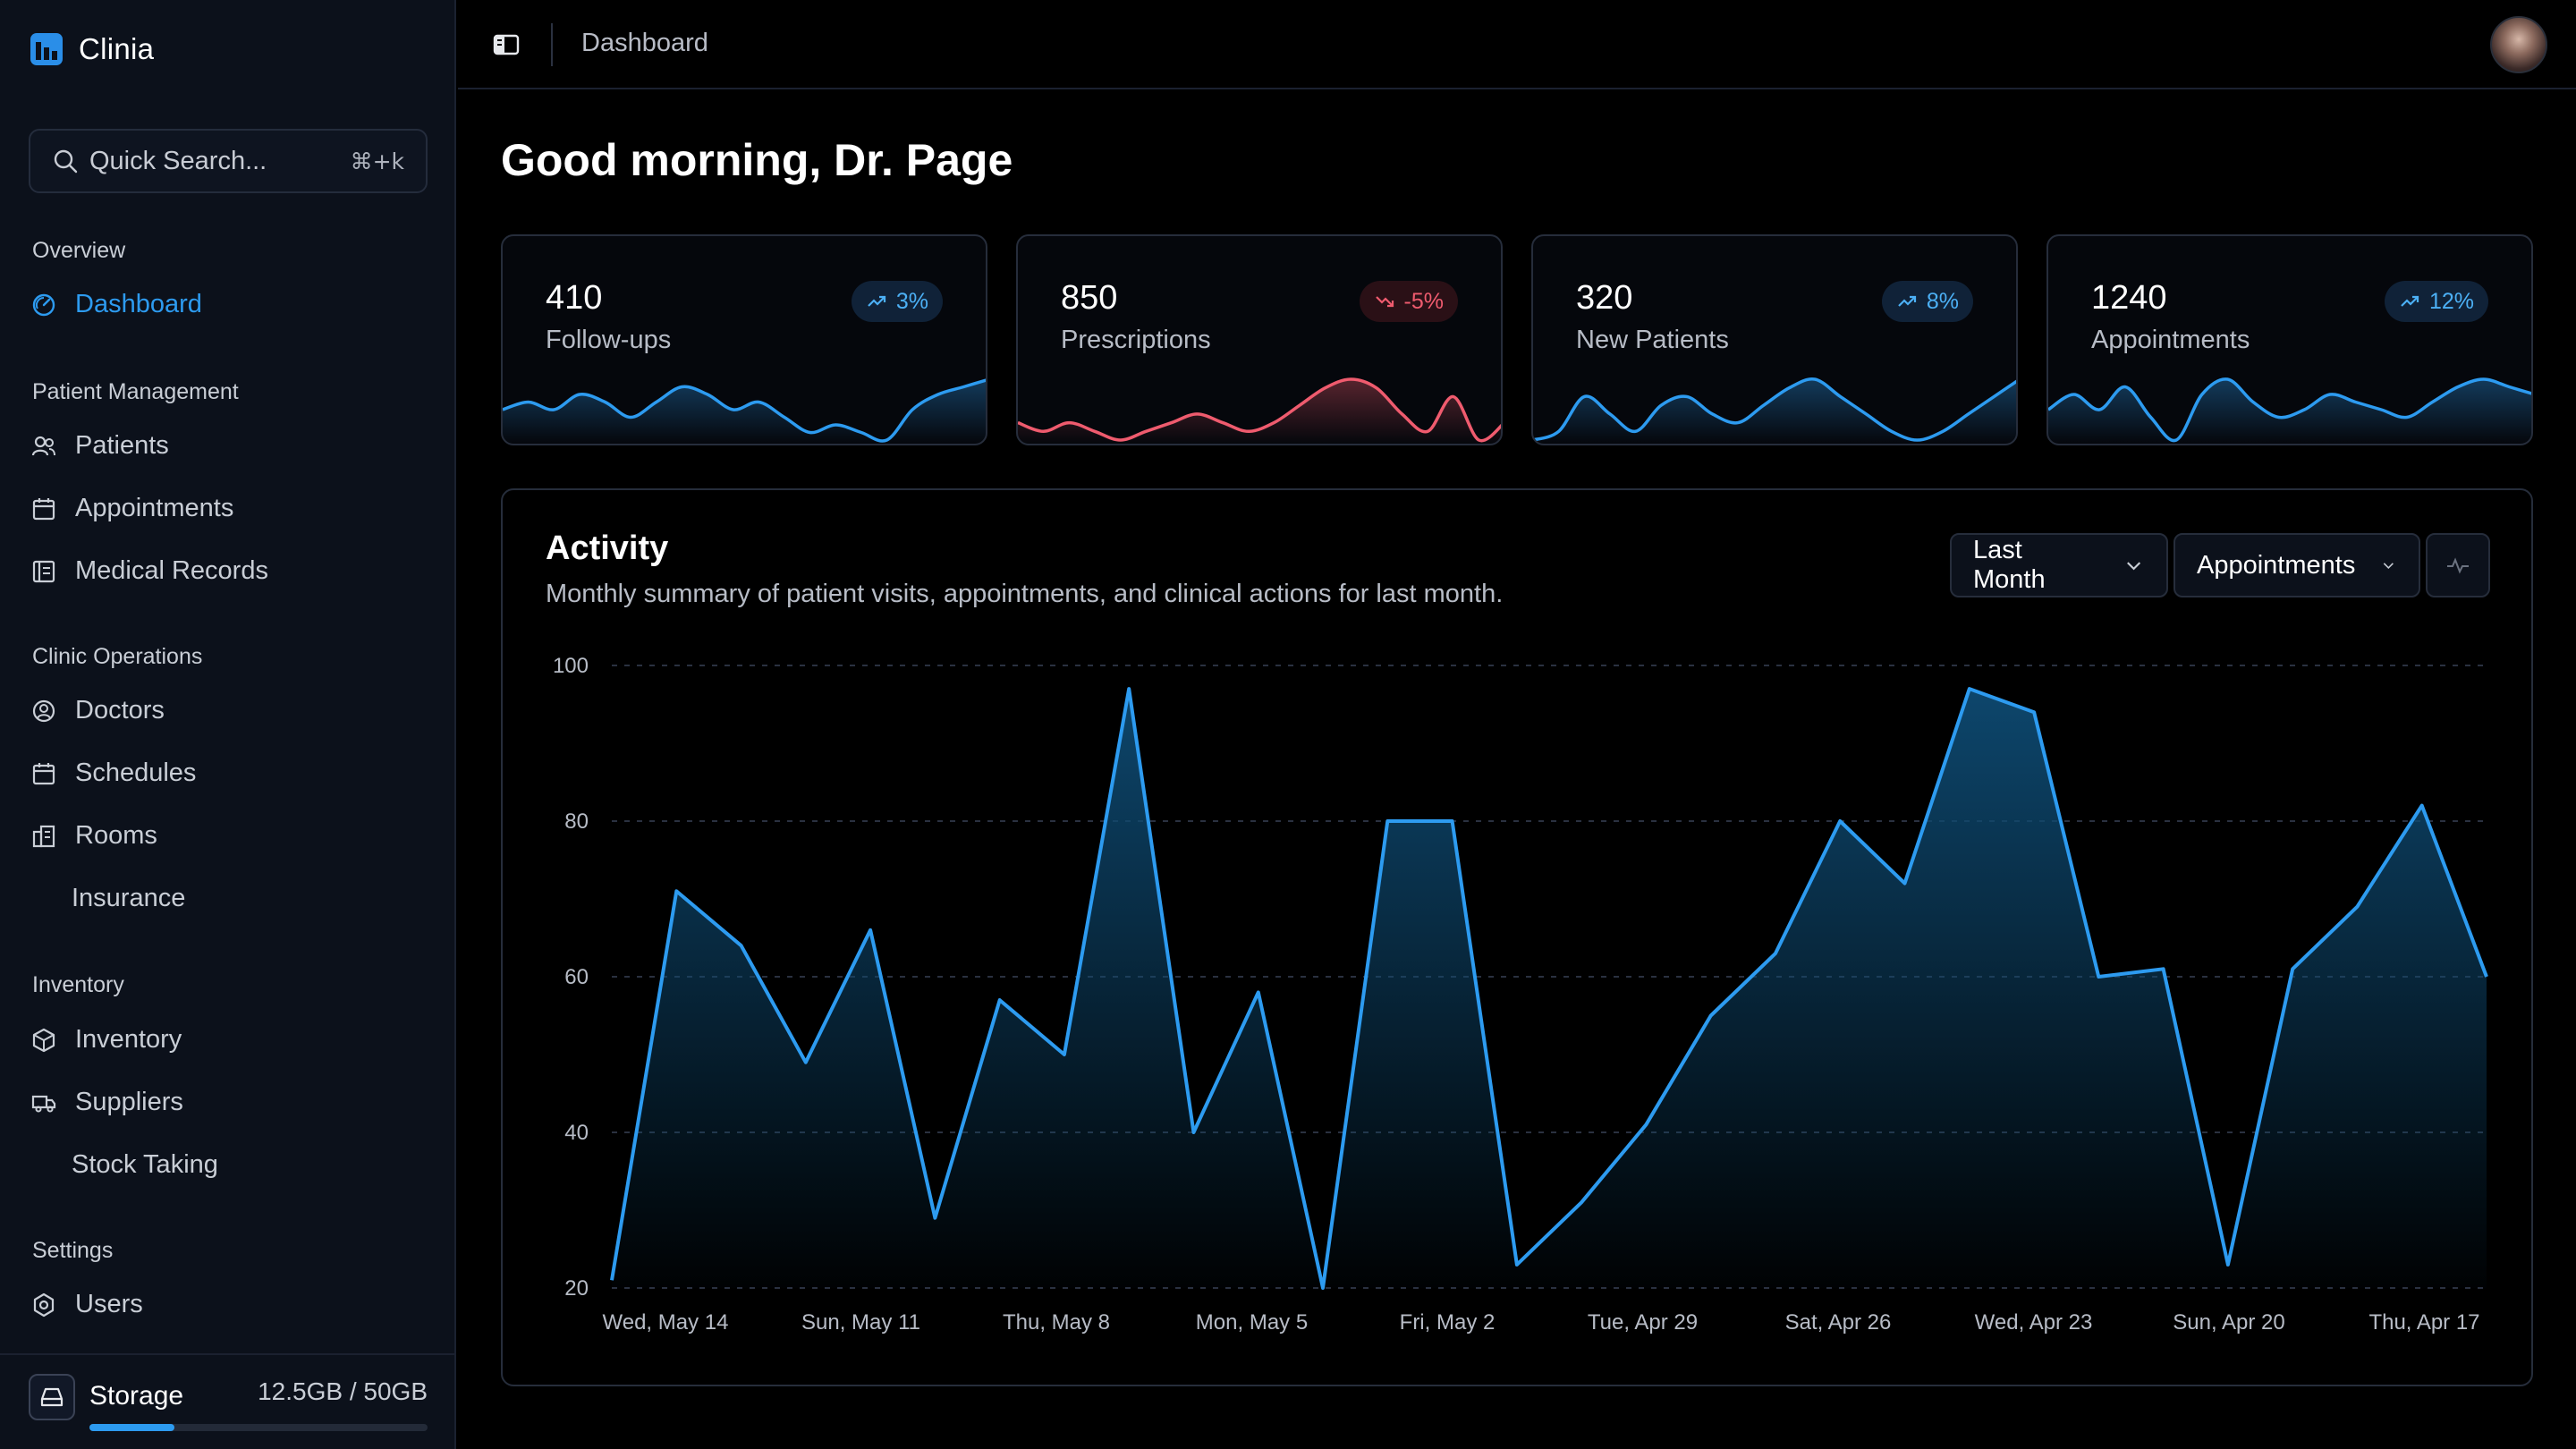 The width and height of the screenshot is (2576, 1449). I want to click on search-shortcut: ⌘+k, so click(377, 161).